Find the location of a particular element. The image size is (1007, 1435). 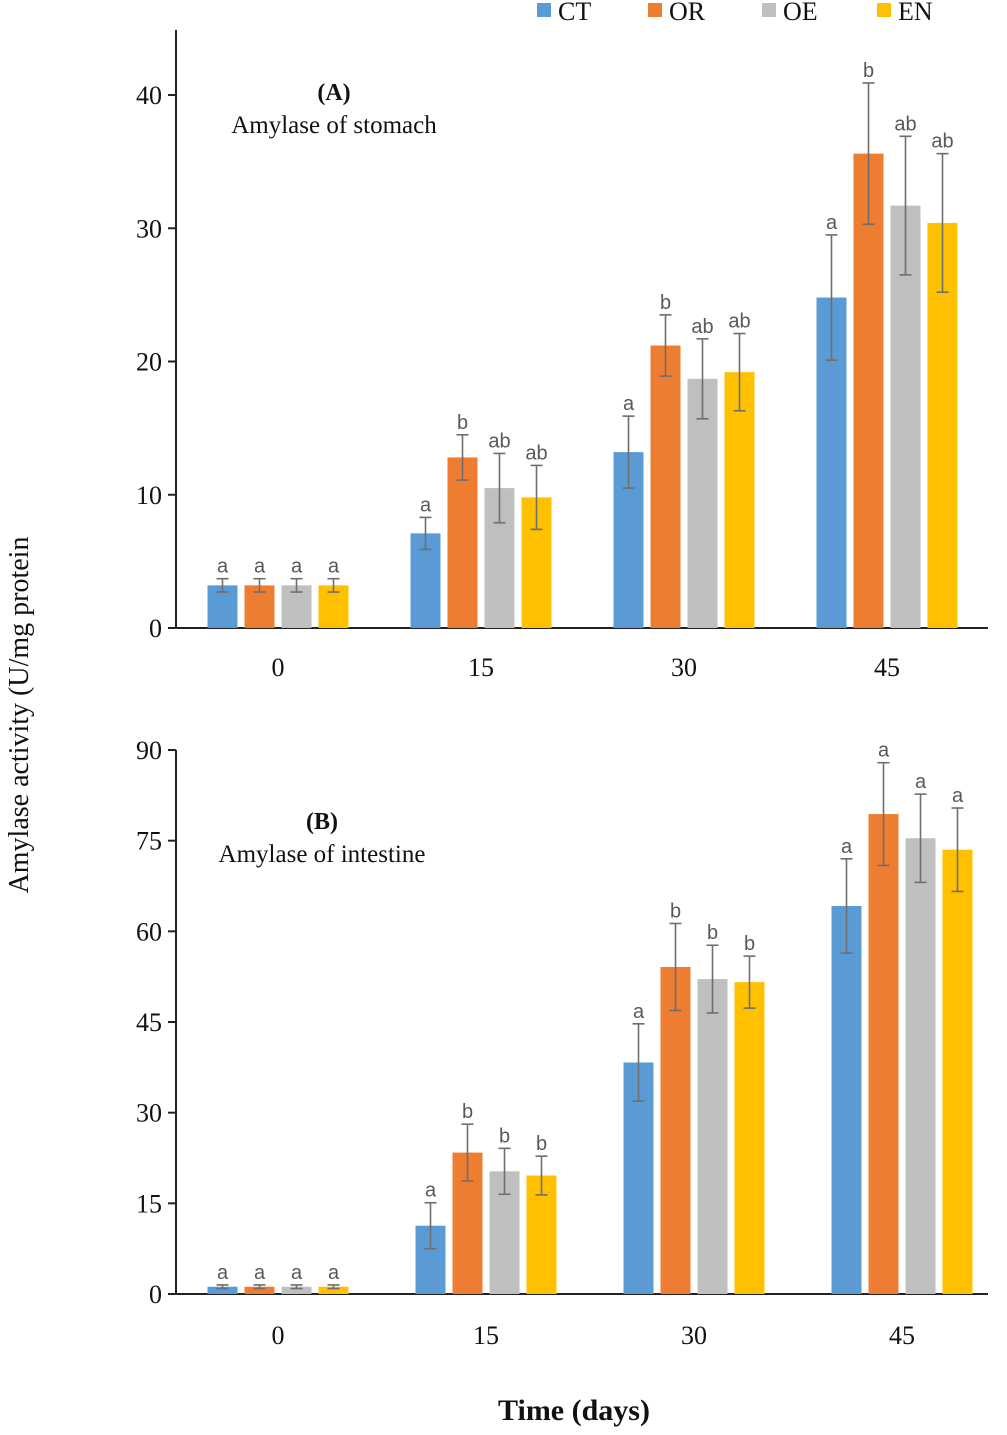

legend-swatch-en is located at coordinates (884, 10).